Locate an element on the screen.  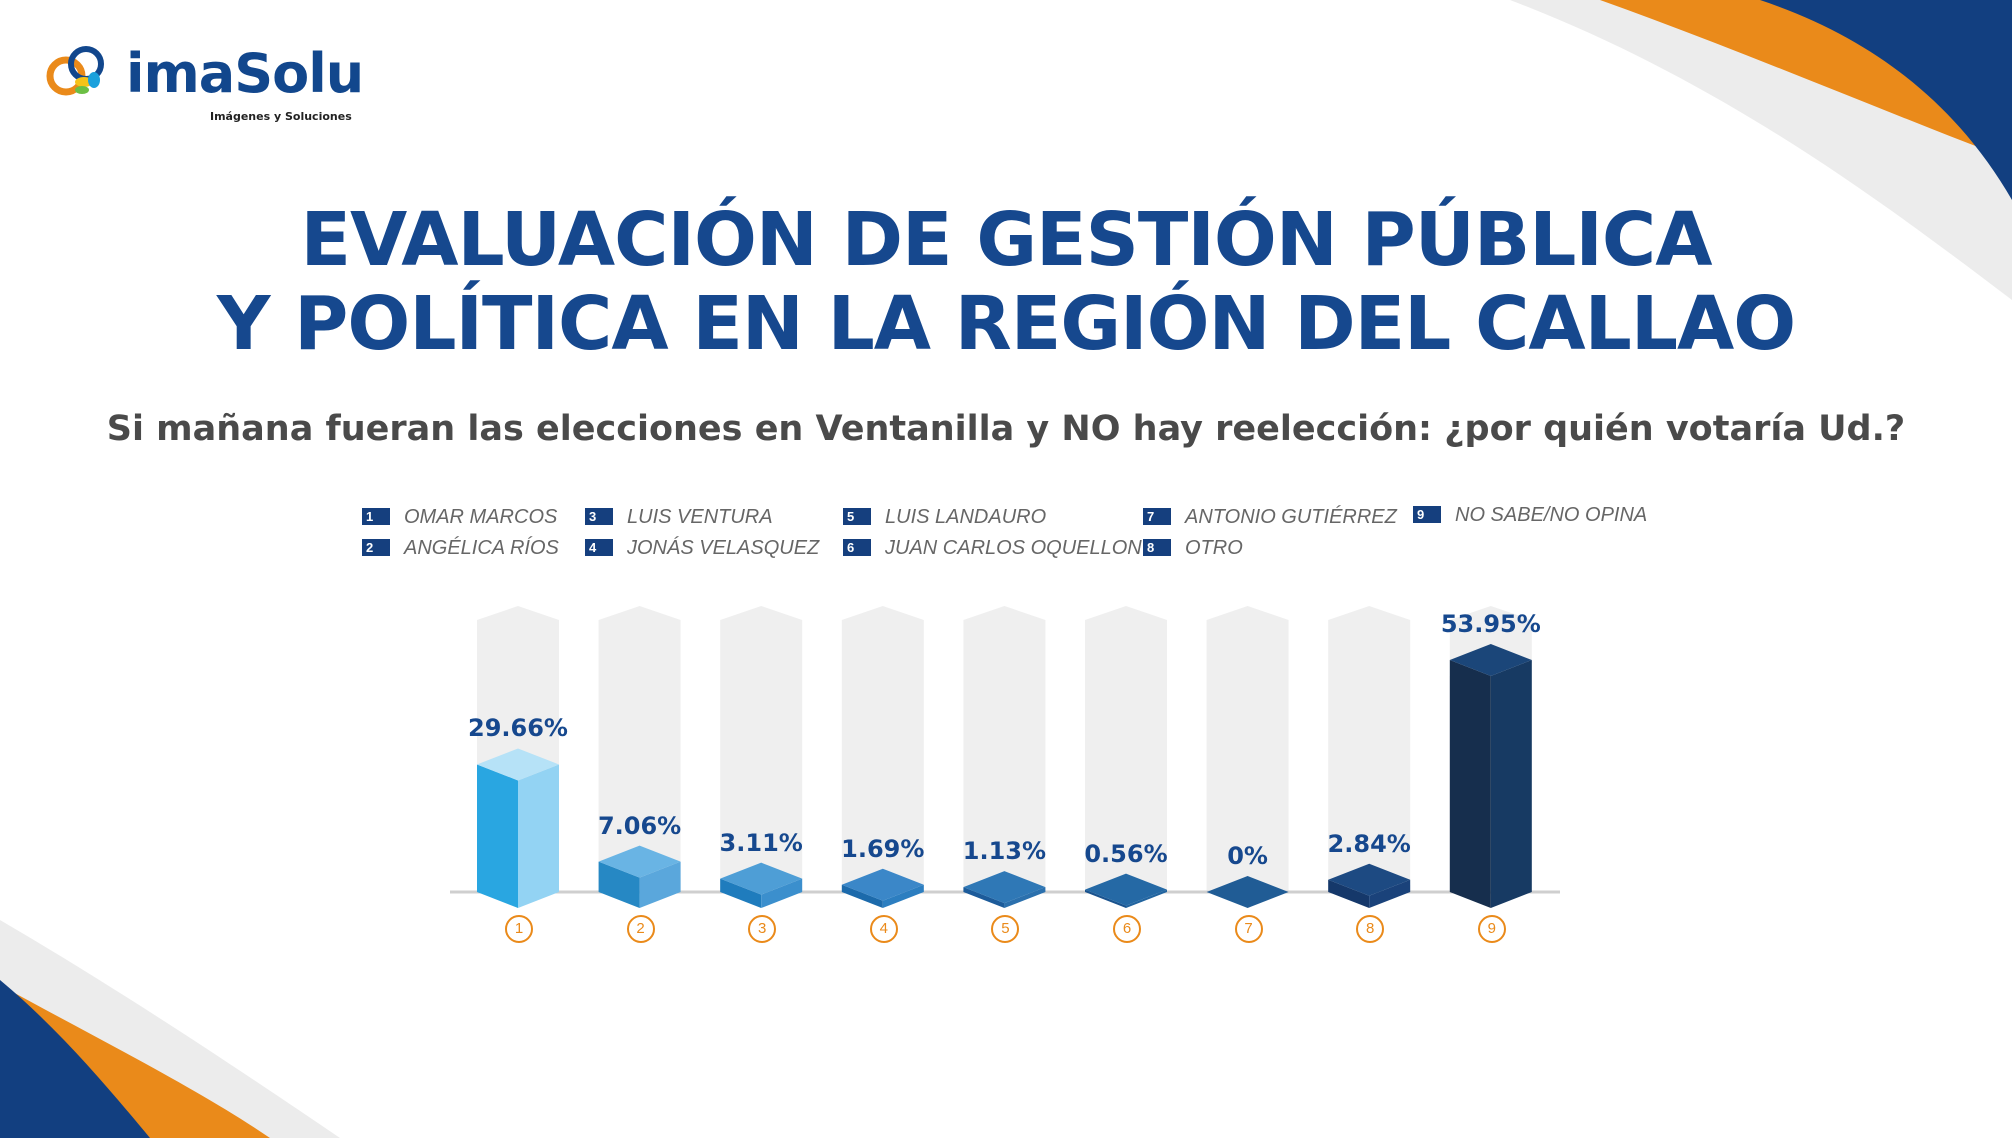
logo-icon is located at coordinates (75, 71).